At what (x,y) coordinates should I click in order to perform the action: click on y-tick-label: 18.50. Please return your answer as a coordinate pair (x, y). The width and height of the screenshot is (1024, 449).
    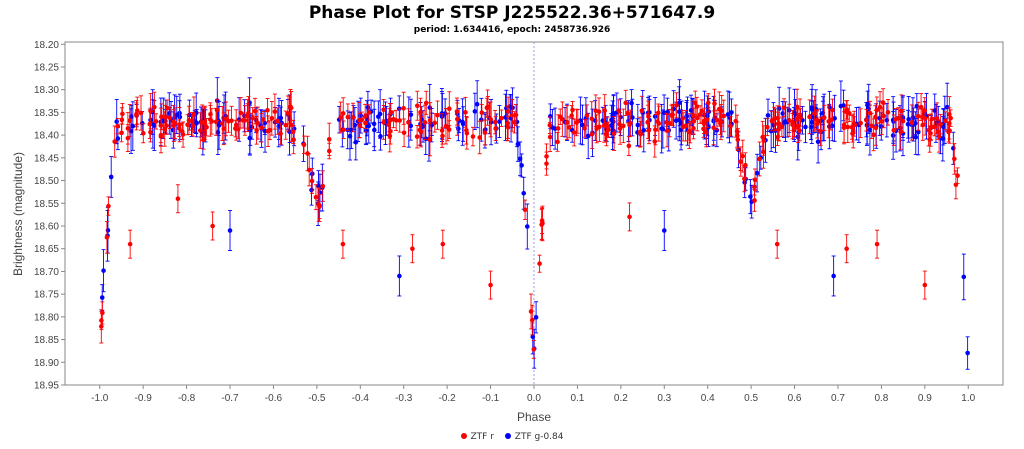
    Looking at the image, I should click on (46, 181).